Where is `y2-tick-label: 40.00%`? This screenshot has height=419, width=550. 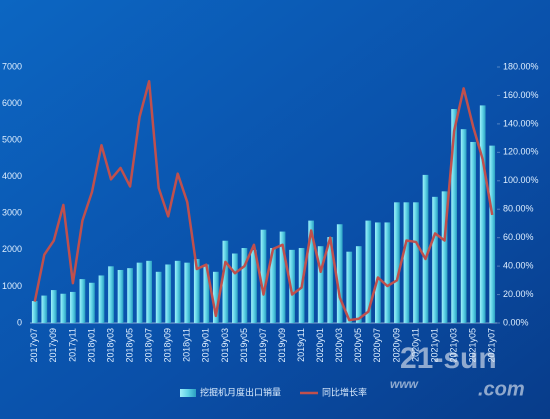
y2-tick-label: 40.00% is located at coordinates (518, 265).